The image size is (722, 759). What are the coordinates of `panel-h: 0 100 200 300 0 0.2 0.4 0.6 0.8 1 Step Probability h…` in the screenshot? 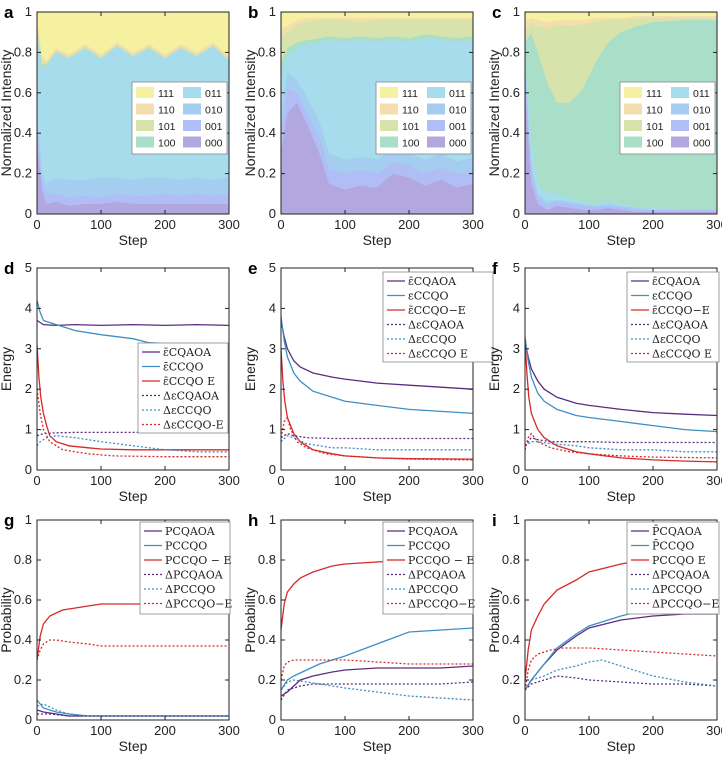 It's located at (363, 632).